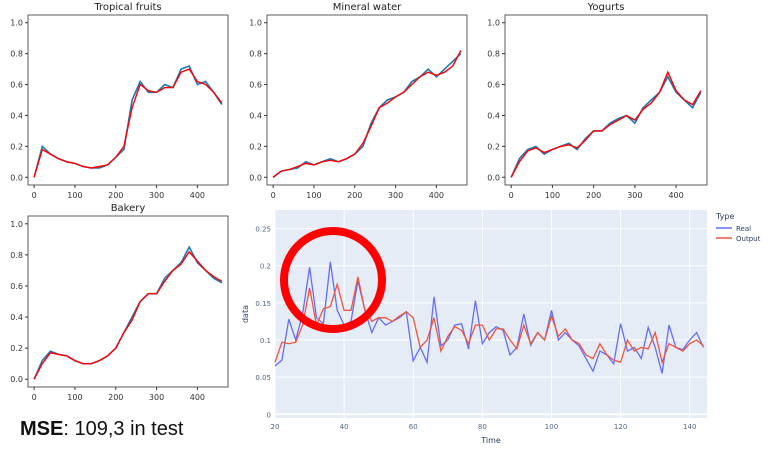 This screenshot has width=770, height=452. Describe the element at coordinates (413, 427) in the screenshot. I see `x-tick-label: 60` at that location.